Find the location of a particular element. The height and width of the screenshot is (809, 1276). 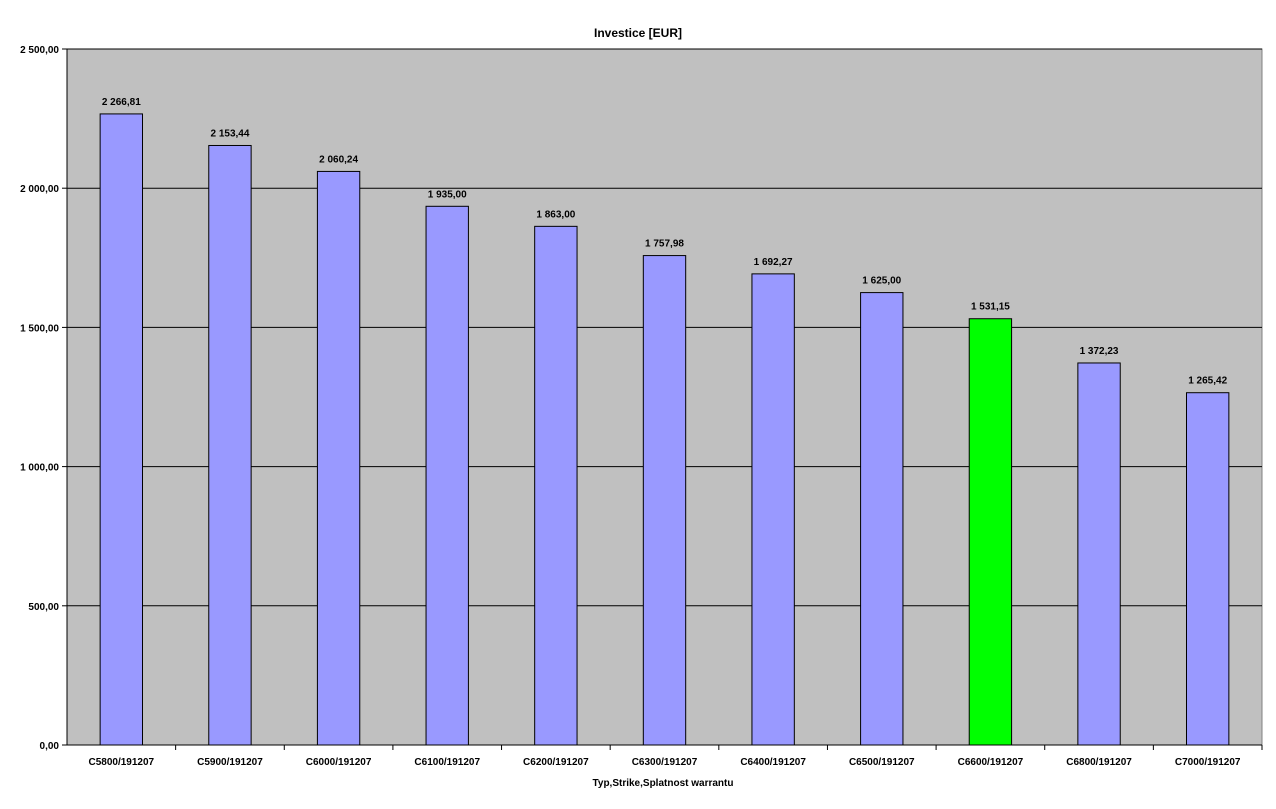

x-tick-label: C6800/191207 is located at coordinates (1099, 762).